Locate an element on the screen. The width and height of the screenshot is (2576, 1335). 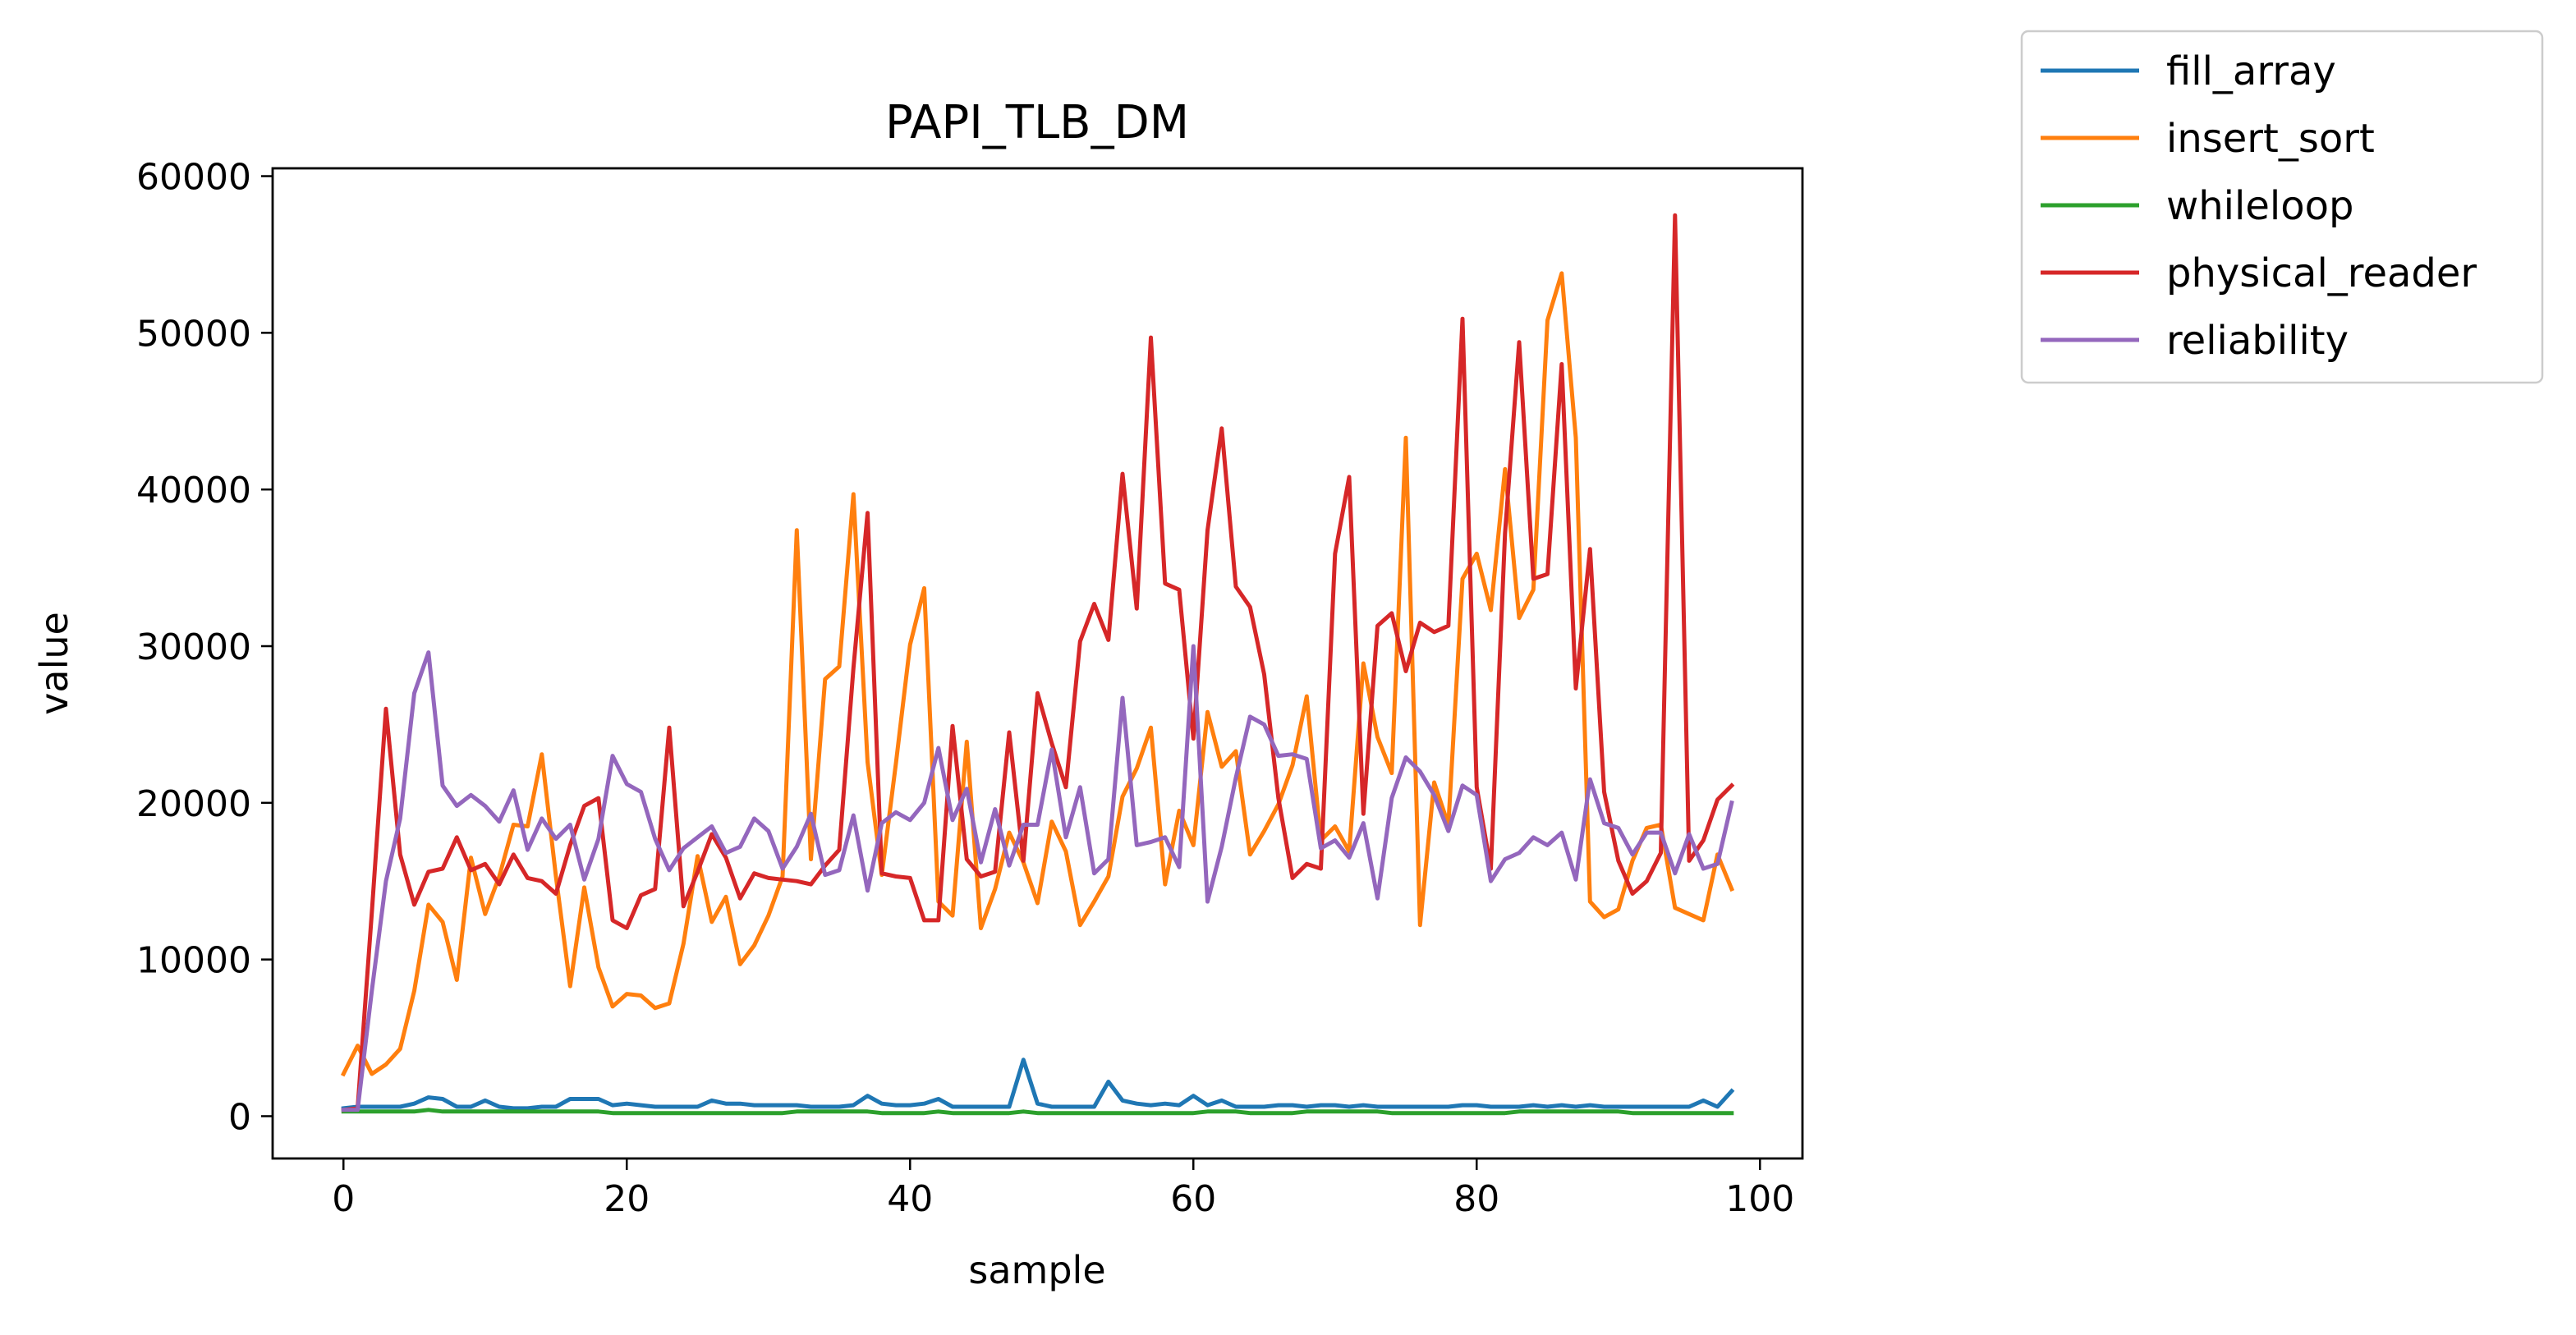
y-tick-label: 10000 is located at coordinates (193, 961).